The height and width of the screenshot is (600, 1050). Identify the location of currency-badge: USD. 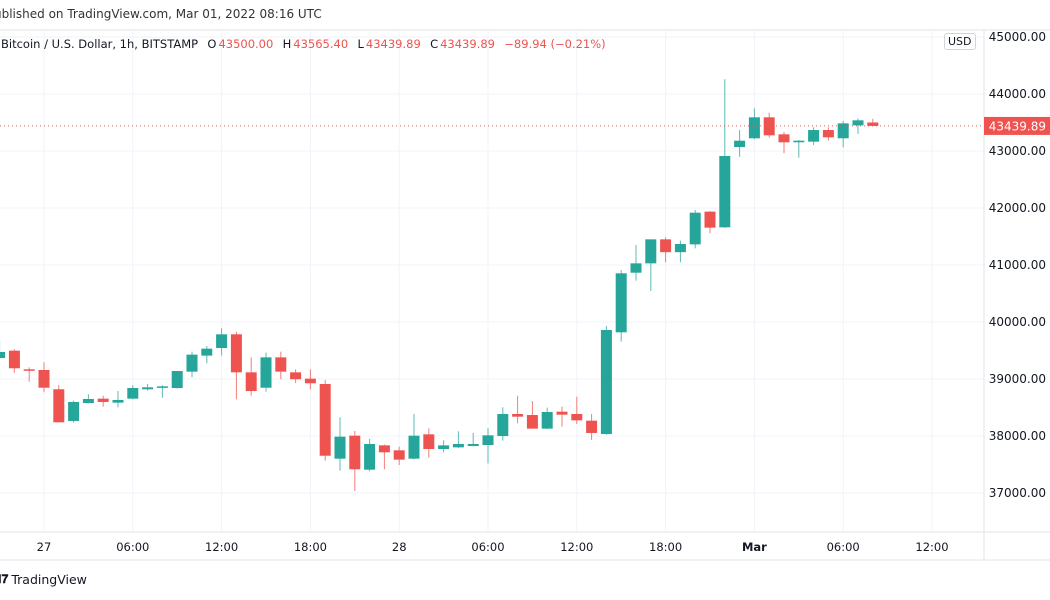
(960, 41).